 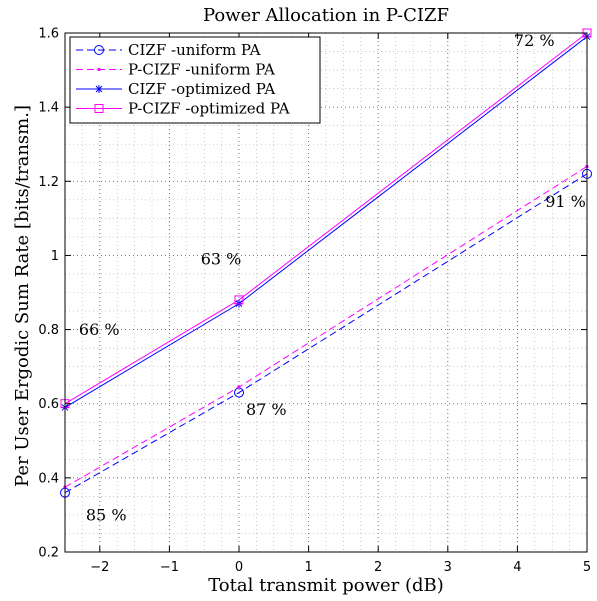 I want to click on x-tick-label: 3, so click(x=448, y=567).